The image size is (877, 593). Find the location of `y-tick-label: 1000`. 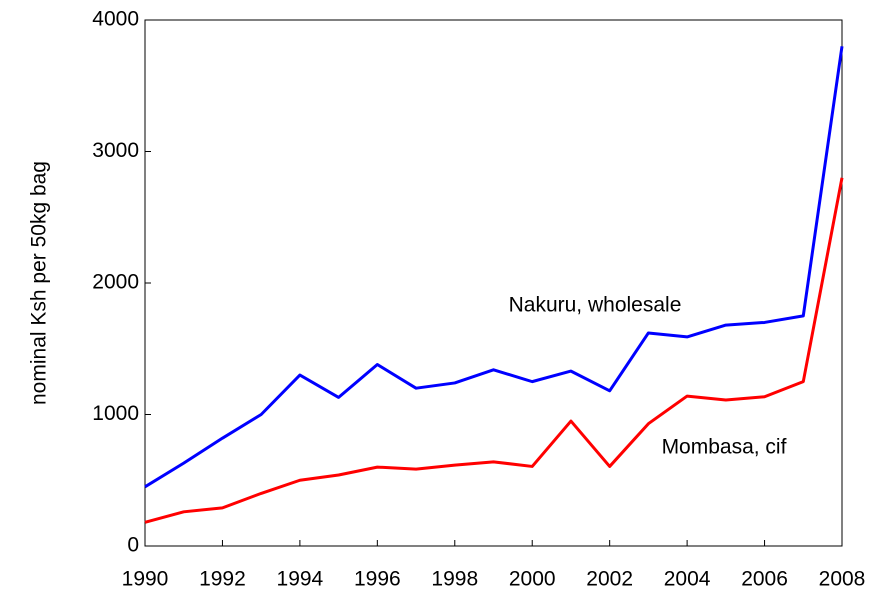

y-tick-label: 1000 is located at coordinates (115, 413).